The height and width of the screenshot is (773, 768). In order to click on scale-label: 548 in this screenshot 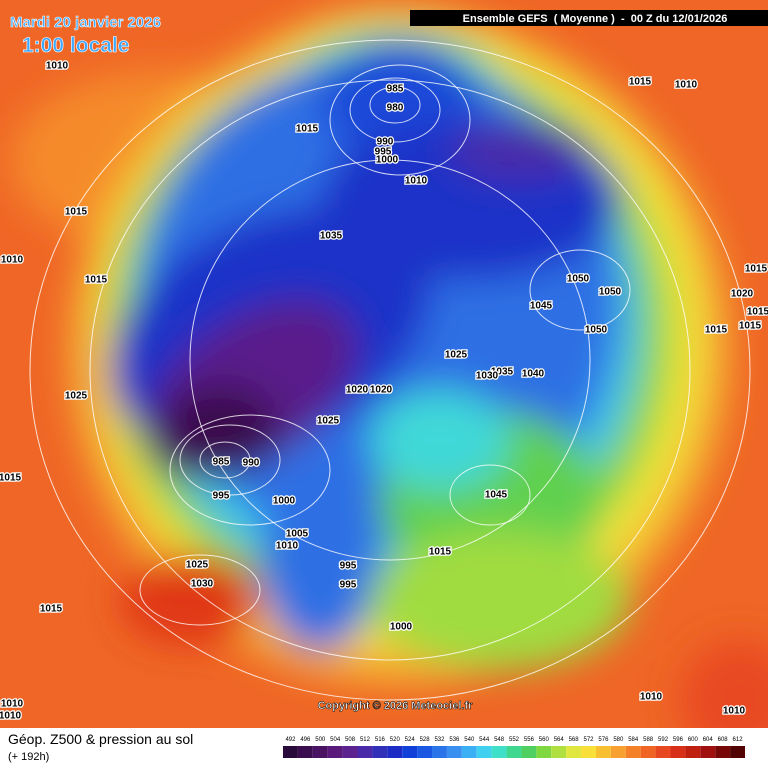, I will do `click(499, 740)`.